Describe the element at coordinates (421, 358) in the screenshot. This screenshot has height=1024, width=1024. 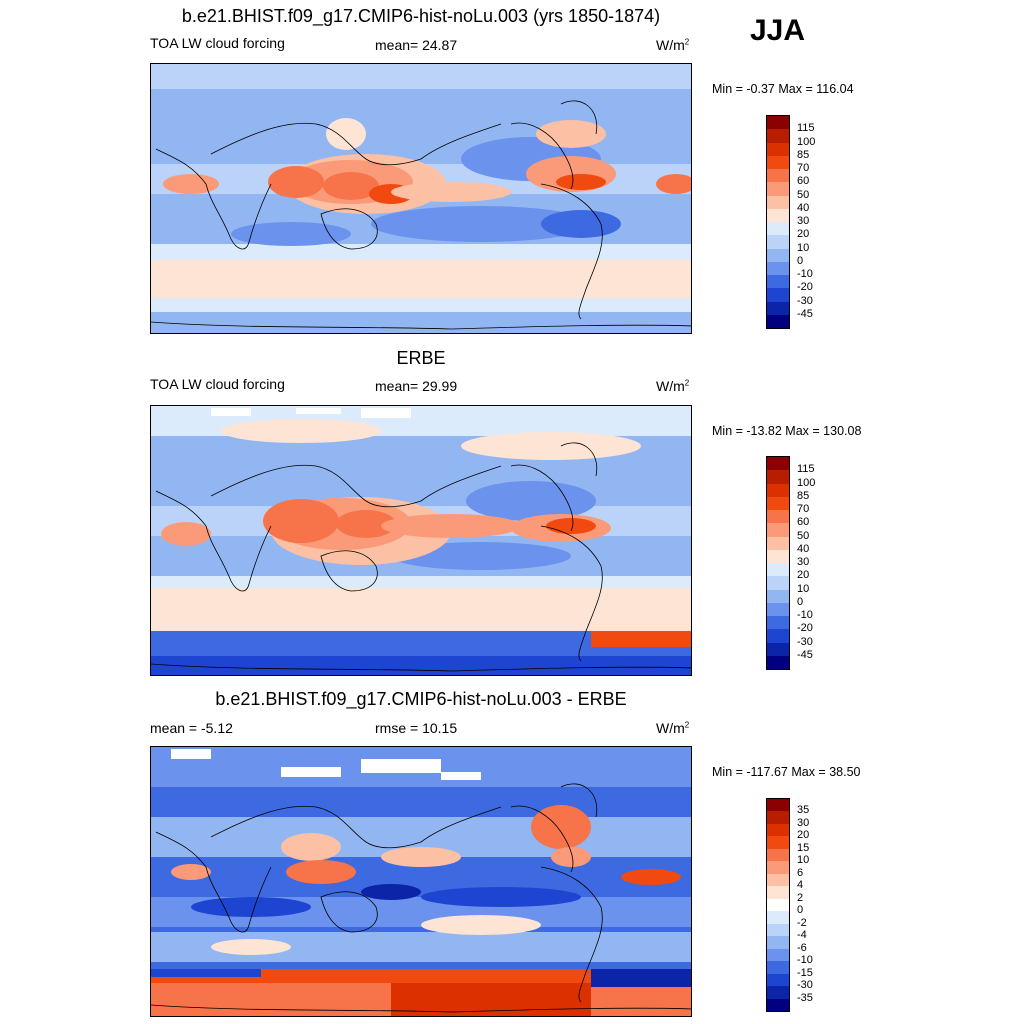
I see `panel-2-title: ERBE` at that location.